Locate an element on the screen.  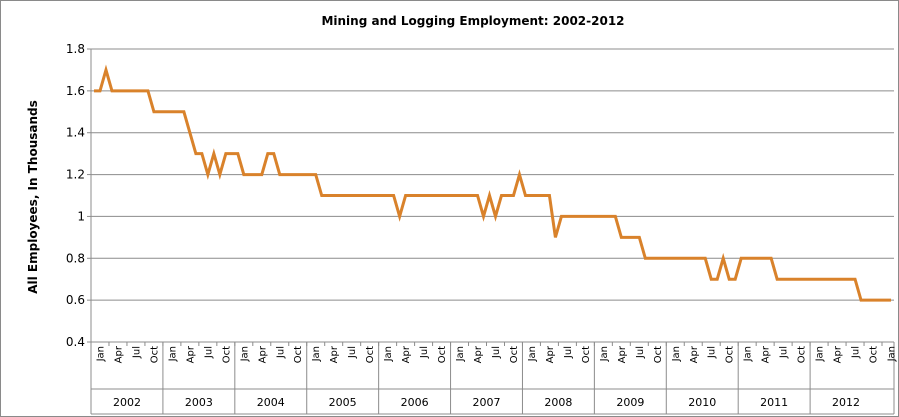
year-label: 2004 is located at coordinates (271, 402).